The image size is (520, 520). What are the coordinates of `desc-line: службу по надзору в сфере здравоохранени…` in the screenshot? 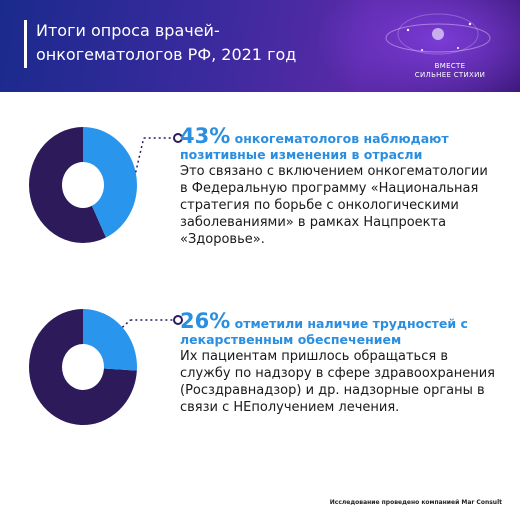 It's located at (337, 373).